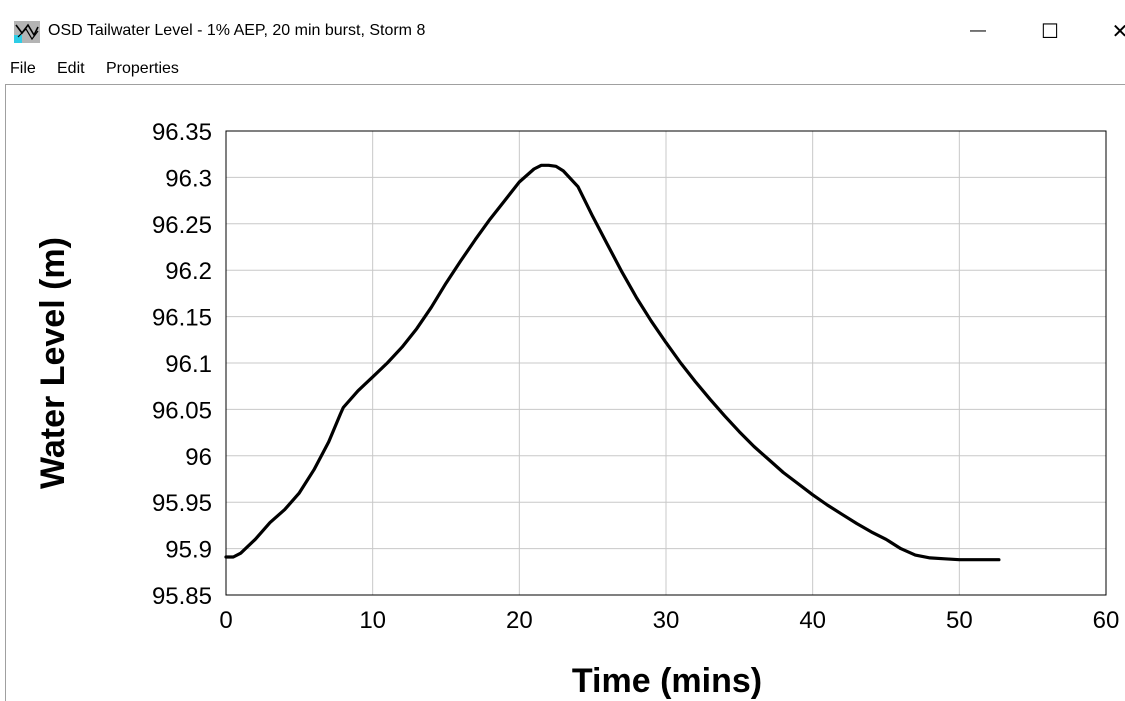 This screenshot has width=1125, height=701. What do you see at coordinates (182, 318) in the screenshot?
I see `y-tick-label: 96.15` at bounding box center [182, 318].